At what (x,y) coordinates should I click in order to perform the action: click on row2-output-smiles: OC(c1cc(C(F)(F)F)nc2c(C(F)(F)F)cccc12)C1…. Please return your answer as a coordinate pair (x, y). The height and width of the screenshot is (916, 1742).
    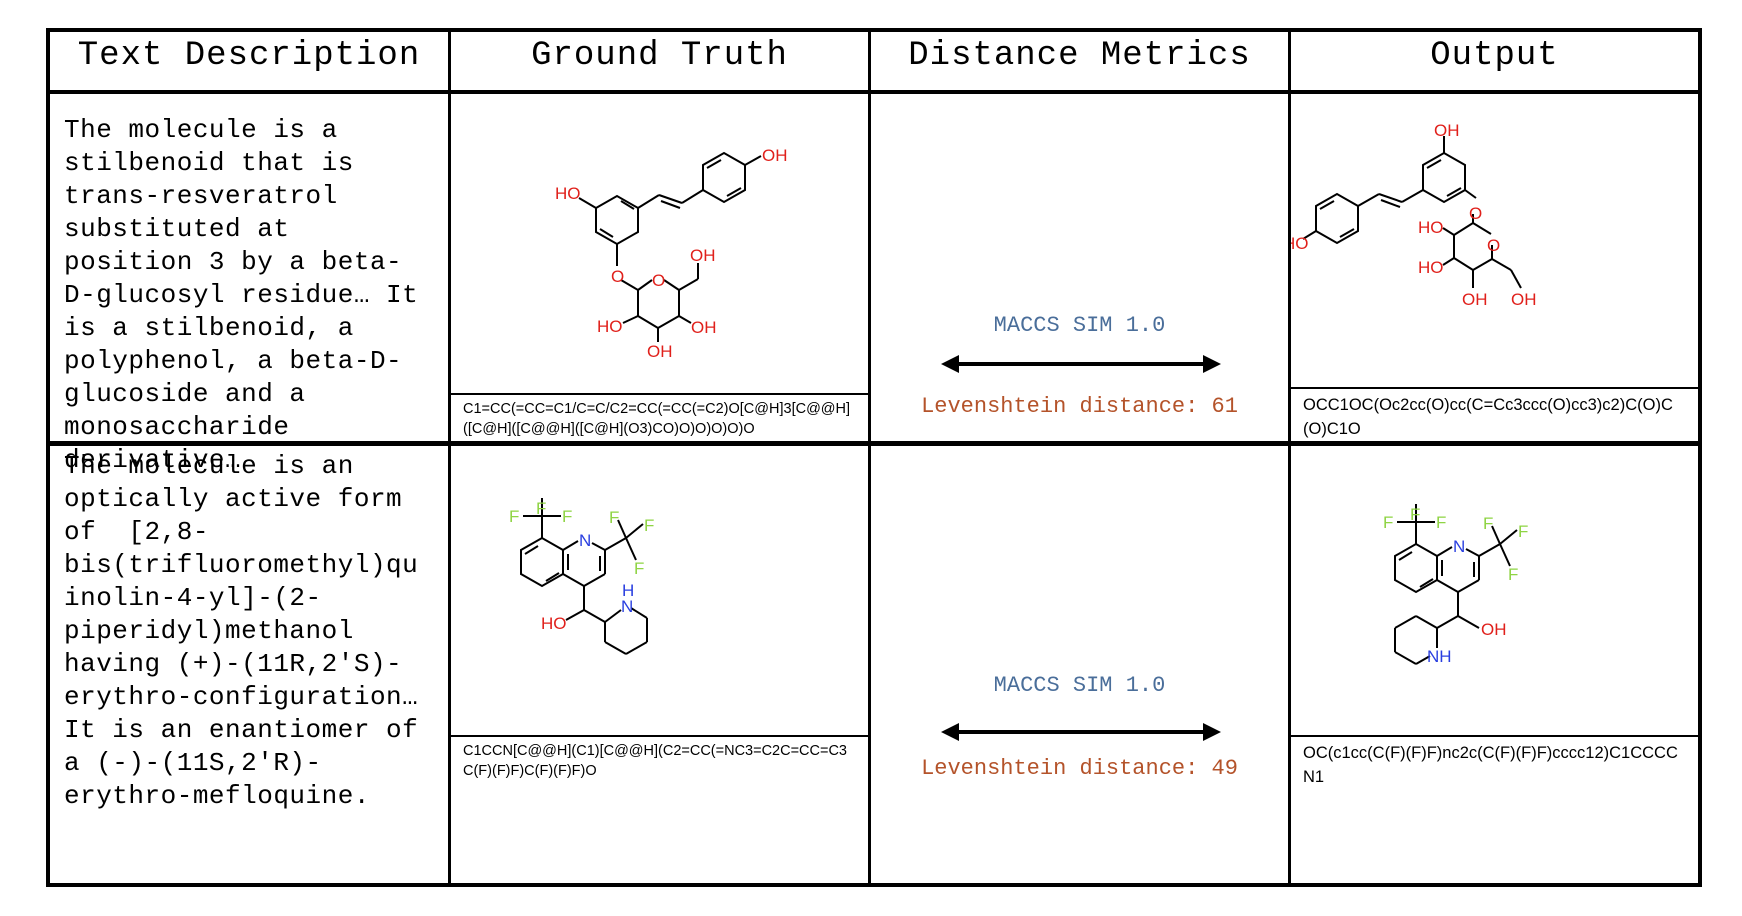
    Looking at the image, I should click on (1494, 760).